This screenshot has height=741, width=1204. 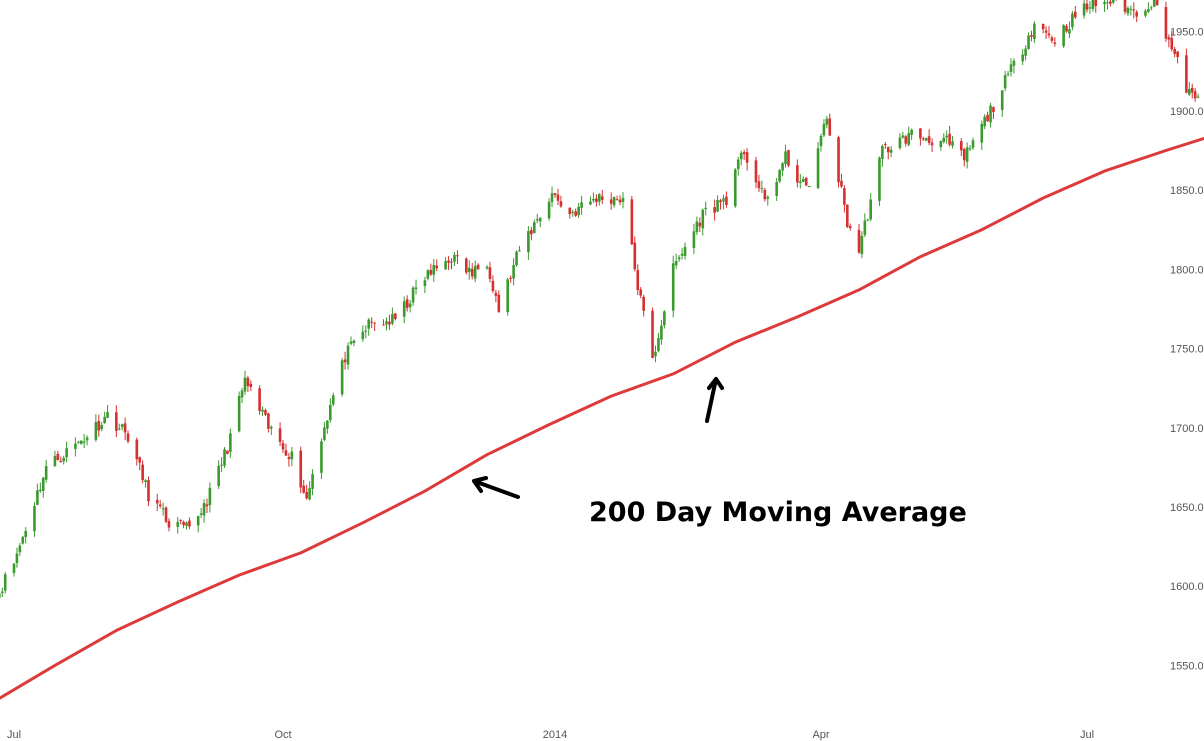 I want to click on annotation-arrows, so click(x=598, y=438).